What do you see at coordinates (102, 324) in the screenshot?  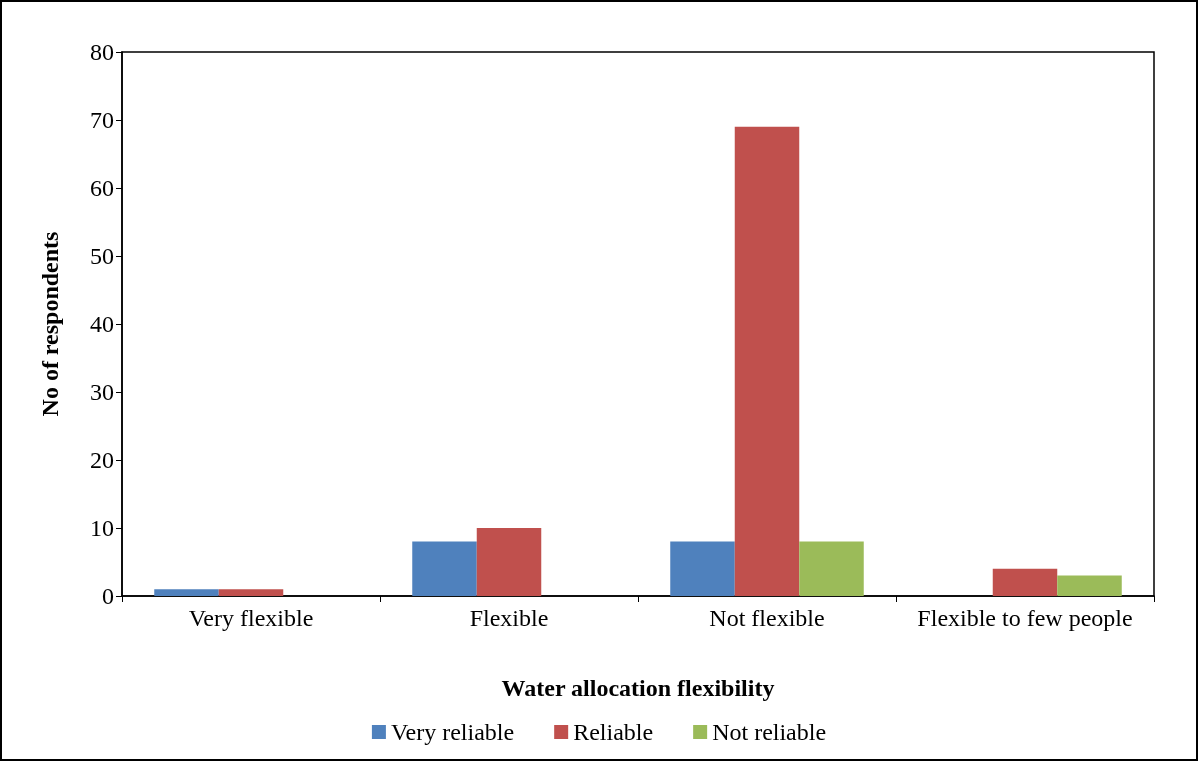 I see `y-tick-label: 40` at bounding box center [102, 324].